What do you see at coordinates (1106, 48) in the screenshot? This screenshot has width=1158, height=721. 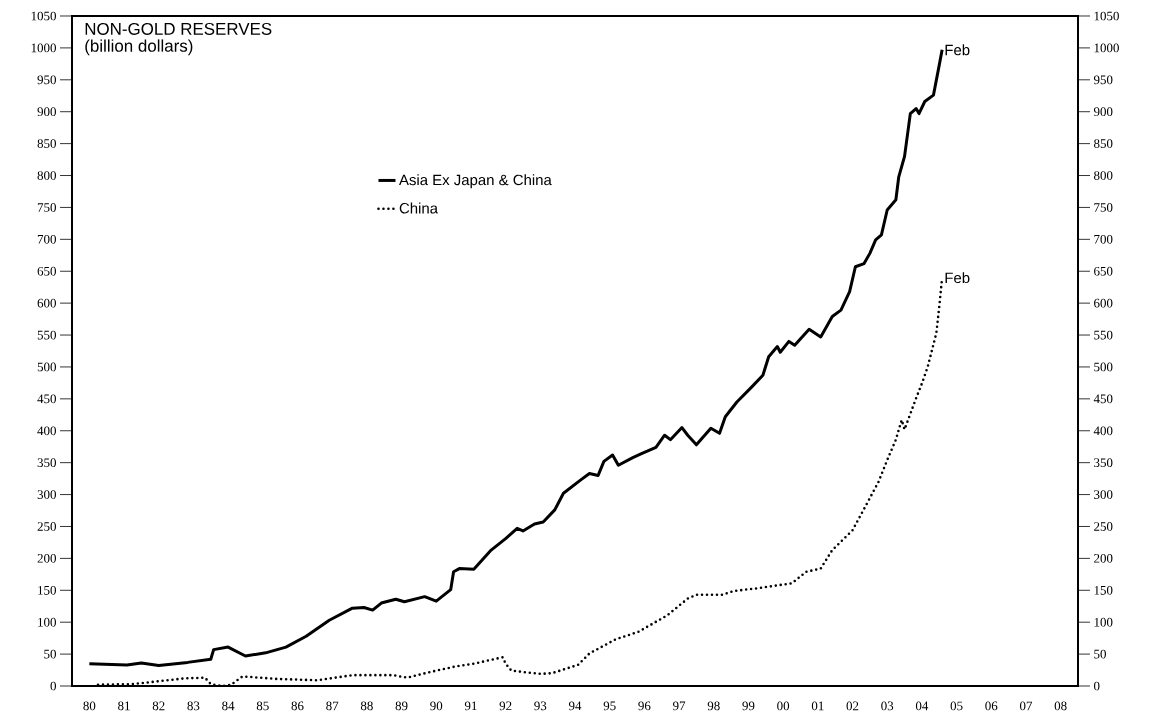 I see `y2-tick-label: 1000` at bounding box center [1106, 48].